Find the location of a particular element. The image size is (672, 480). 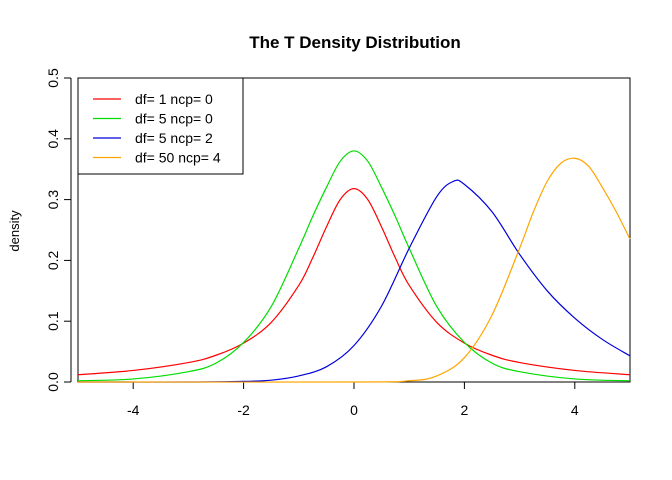

y-tick-label: 0.1 is located at coordinates (53, 321).